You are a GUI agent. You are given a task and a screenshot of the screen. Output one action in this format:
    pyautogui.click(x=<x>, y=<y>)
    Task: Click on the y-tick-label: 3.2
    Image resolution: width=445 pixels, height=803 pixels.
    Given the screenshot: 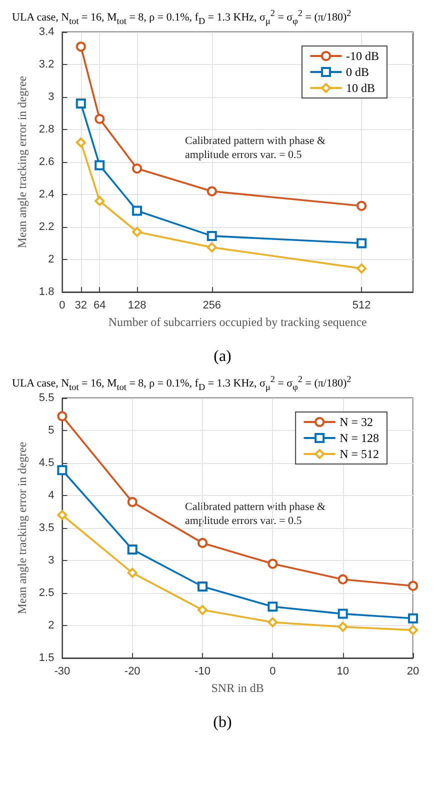 What is the action you would take?
    pyautogui.click(x=46, y=64)
    